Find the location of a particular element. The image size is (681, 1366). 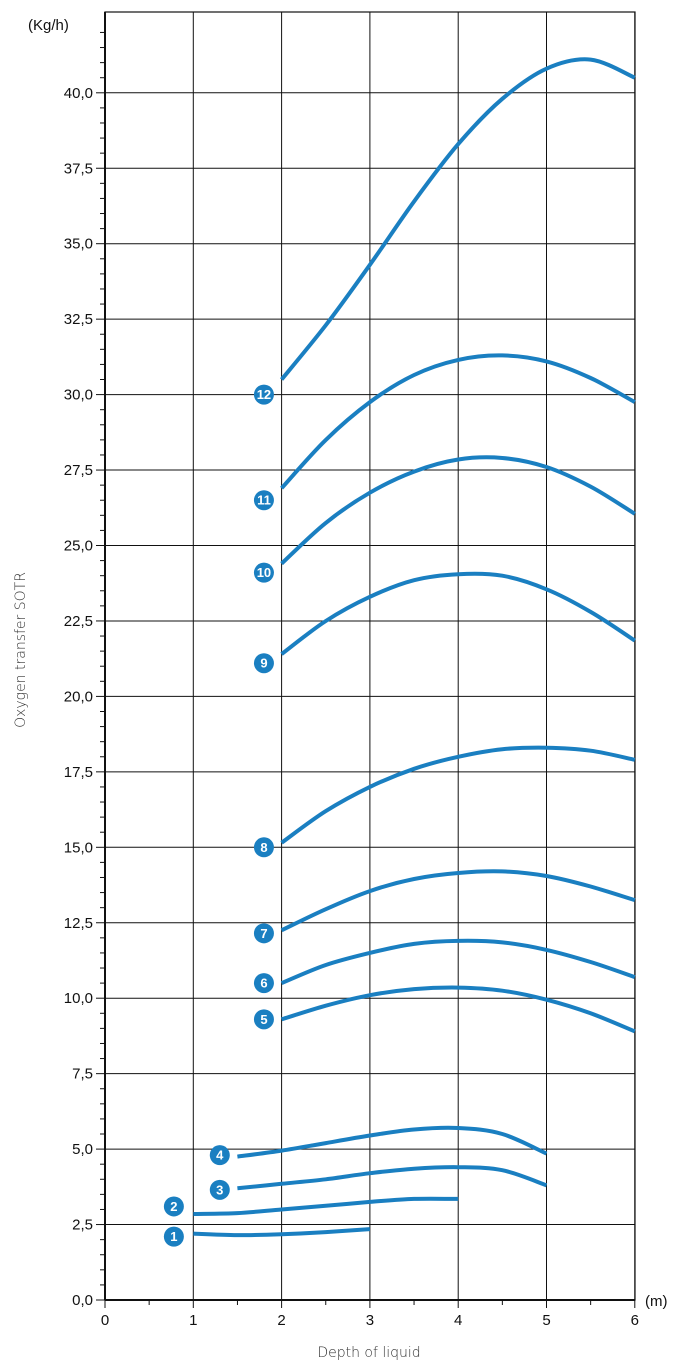

y-tick-label: 40,0 is located at coordinates (78, 93).